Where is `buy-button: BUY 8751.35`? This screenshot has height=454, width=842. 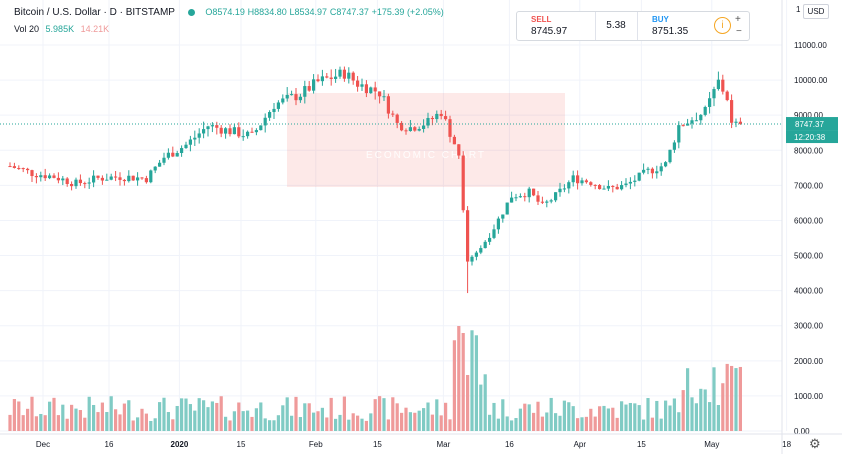
buy-button: BUY 8751.35 is located at coordinates (675, 26).